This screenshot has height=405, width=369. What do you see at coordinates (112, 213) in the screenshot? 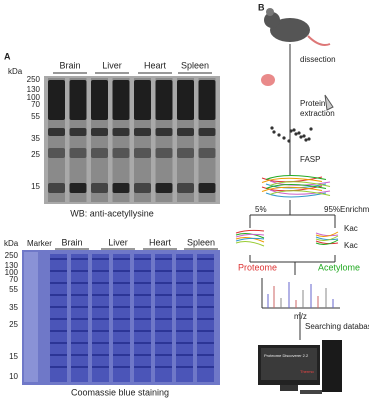
I see `caption: WB: anti-acetyllysine` at bounding box center [112, 213].